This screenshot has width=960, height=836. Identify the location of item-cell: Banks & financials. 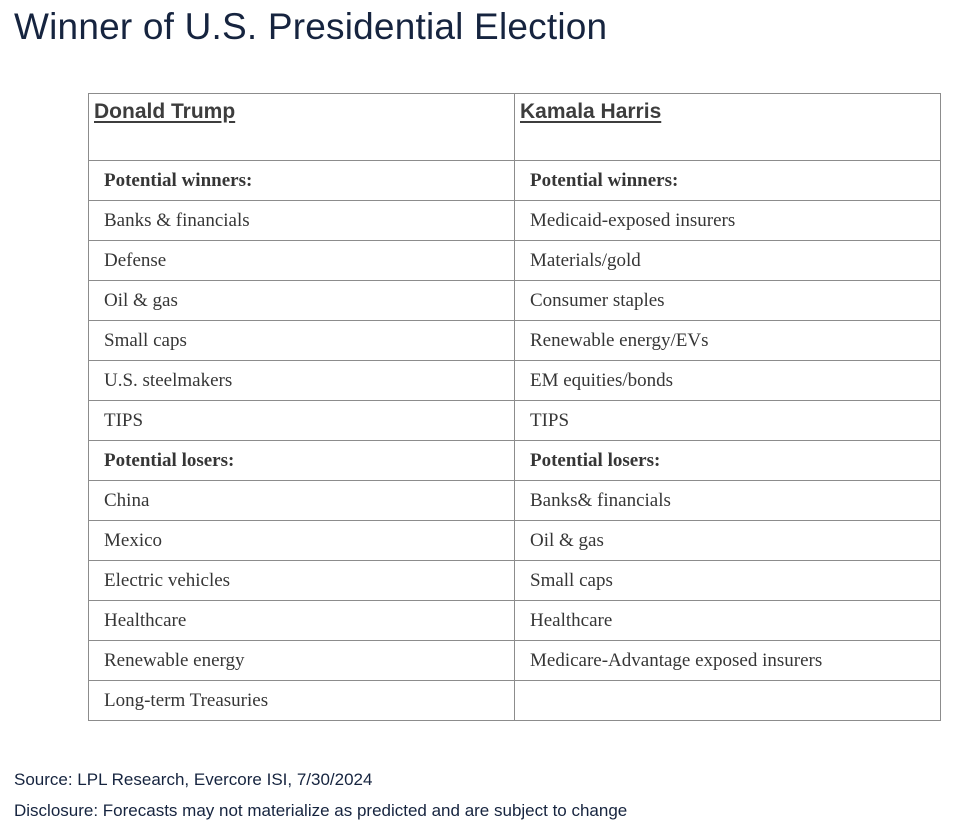
(301, 220).